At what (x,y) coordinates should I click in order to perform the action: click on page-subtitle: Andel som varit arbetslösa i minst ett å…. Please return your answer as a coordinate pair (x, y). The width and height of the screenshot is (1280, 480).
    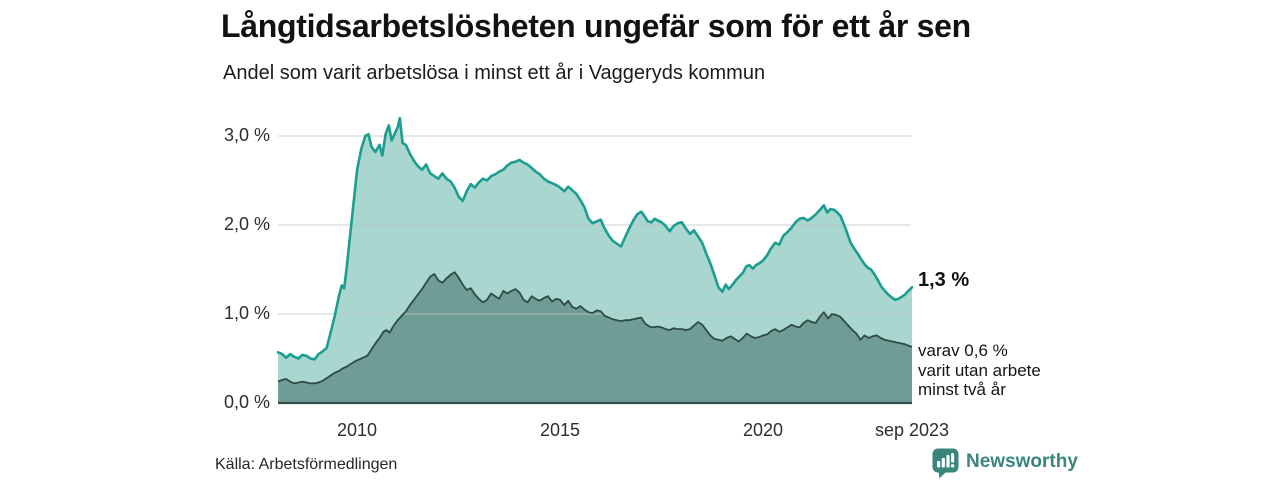
    Looking at the image, I should click on (494, 73).